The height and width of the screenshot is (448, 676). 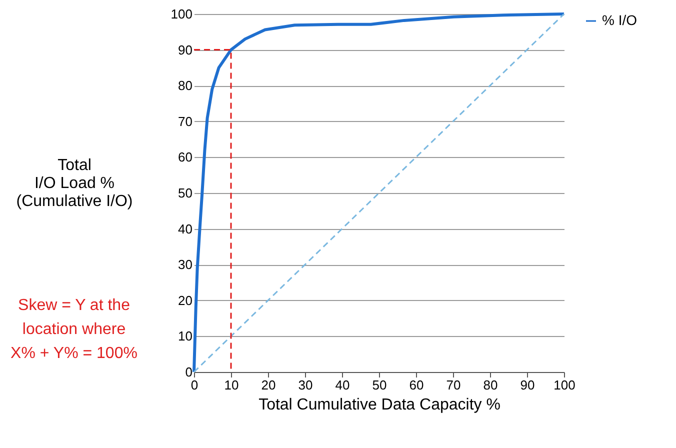 What do you see at coordinates (181, 14) in the screenshot?
I see `y-tick-label: 100` at bounding box center [181, 14].